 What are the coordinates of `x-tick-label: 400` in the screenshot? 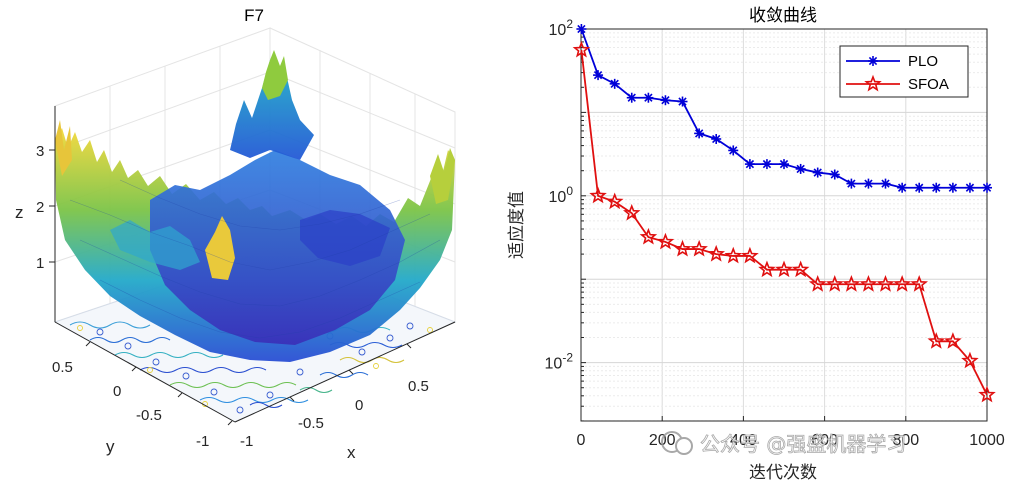 It's located at (743, 440).